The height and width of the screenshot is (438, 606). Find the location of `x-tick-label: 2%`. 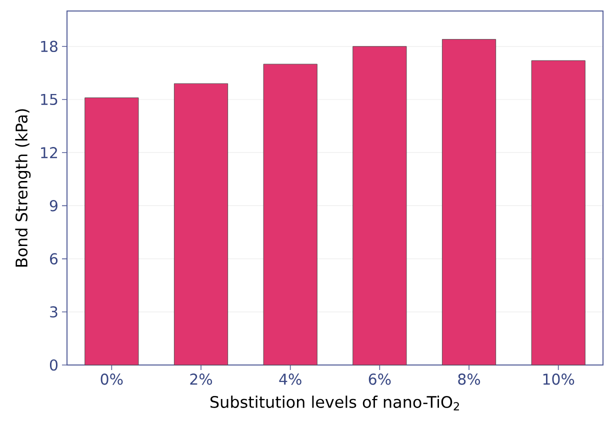

x-tick-label: 2% is located at coordinates (201, 379).